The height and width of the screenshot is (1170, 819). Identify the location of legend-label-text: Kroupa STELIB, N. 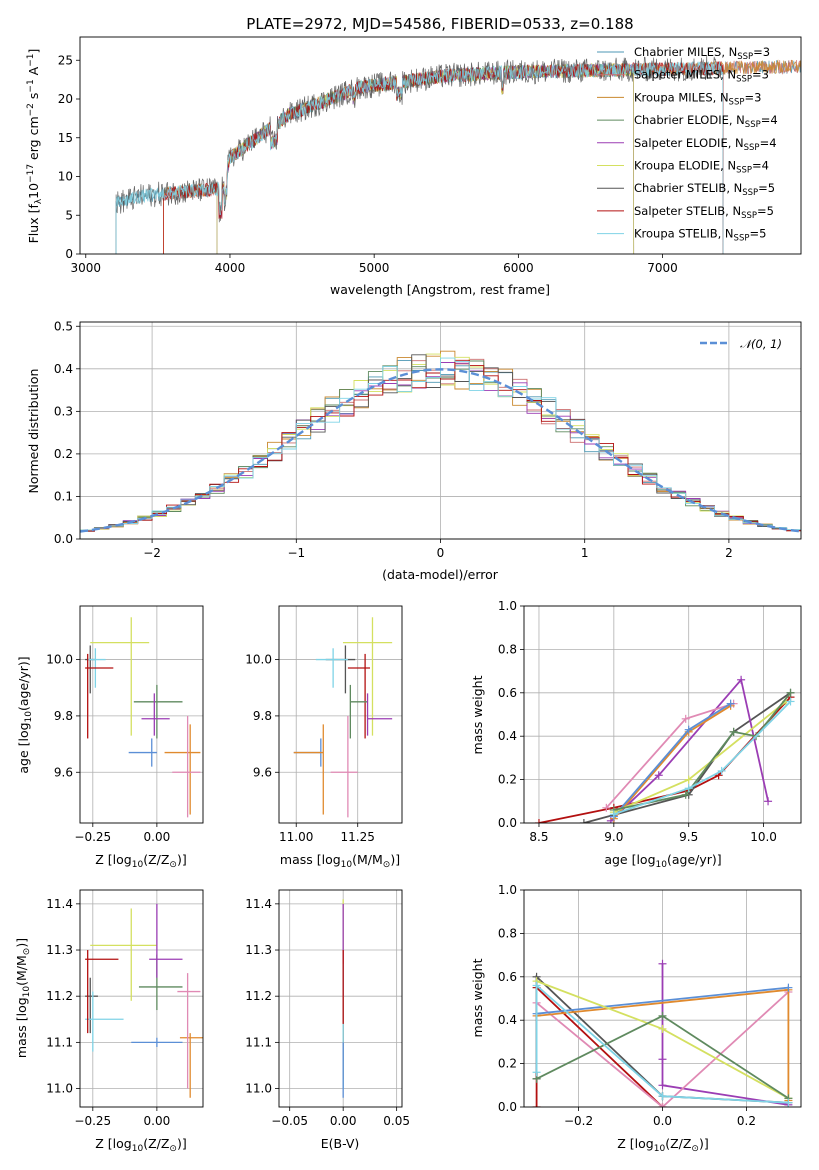
(684, 234).